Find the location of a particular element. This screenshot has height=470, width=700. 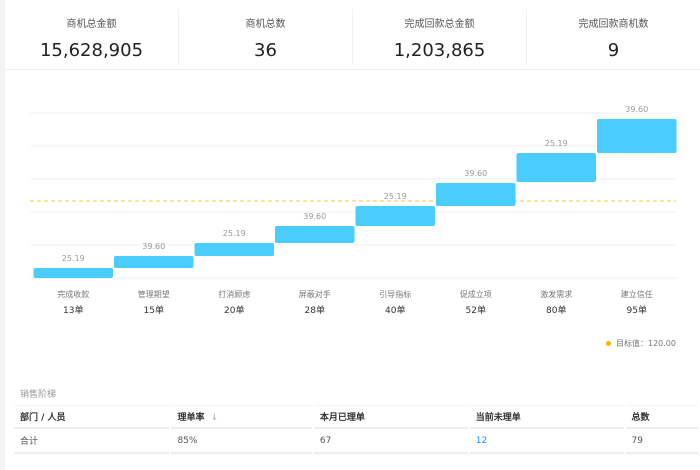

arrow-down-icon: ↓ is located at coordinates (214, 418).